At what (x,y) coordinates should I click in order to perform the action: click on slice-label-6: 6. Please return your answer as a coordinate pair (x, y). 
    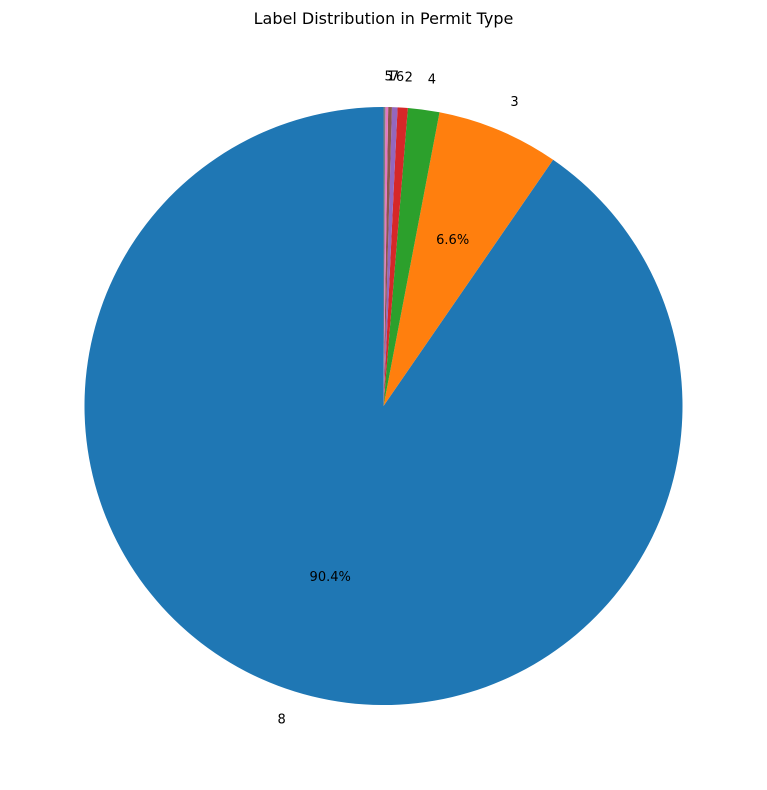
    Looking at the image, I should click on (400, 77).